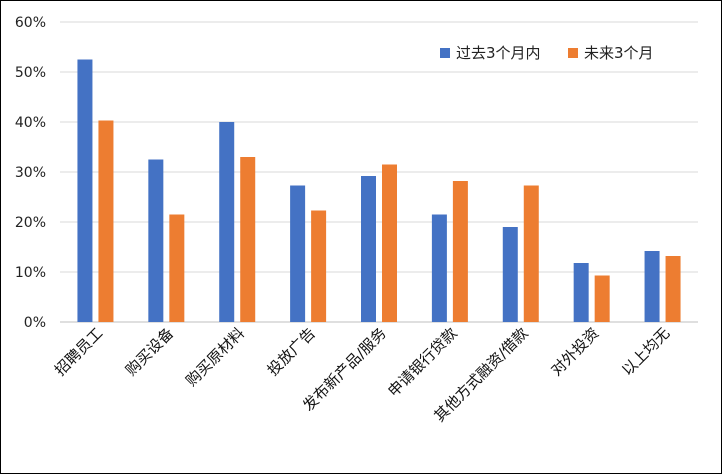 The height and width of the screenshot is (474, 722). Describe the element at coordinates (35, 323) in the screenshot. I see `y-tick-label: 0%` at that location.